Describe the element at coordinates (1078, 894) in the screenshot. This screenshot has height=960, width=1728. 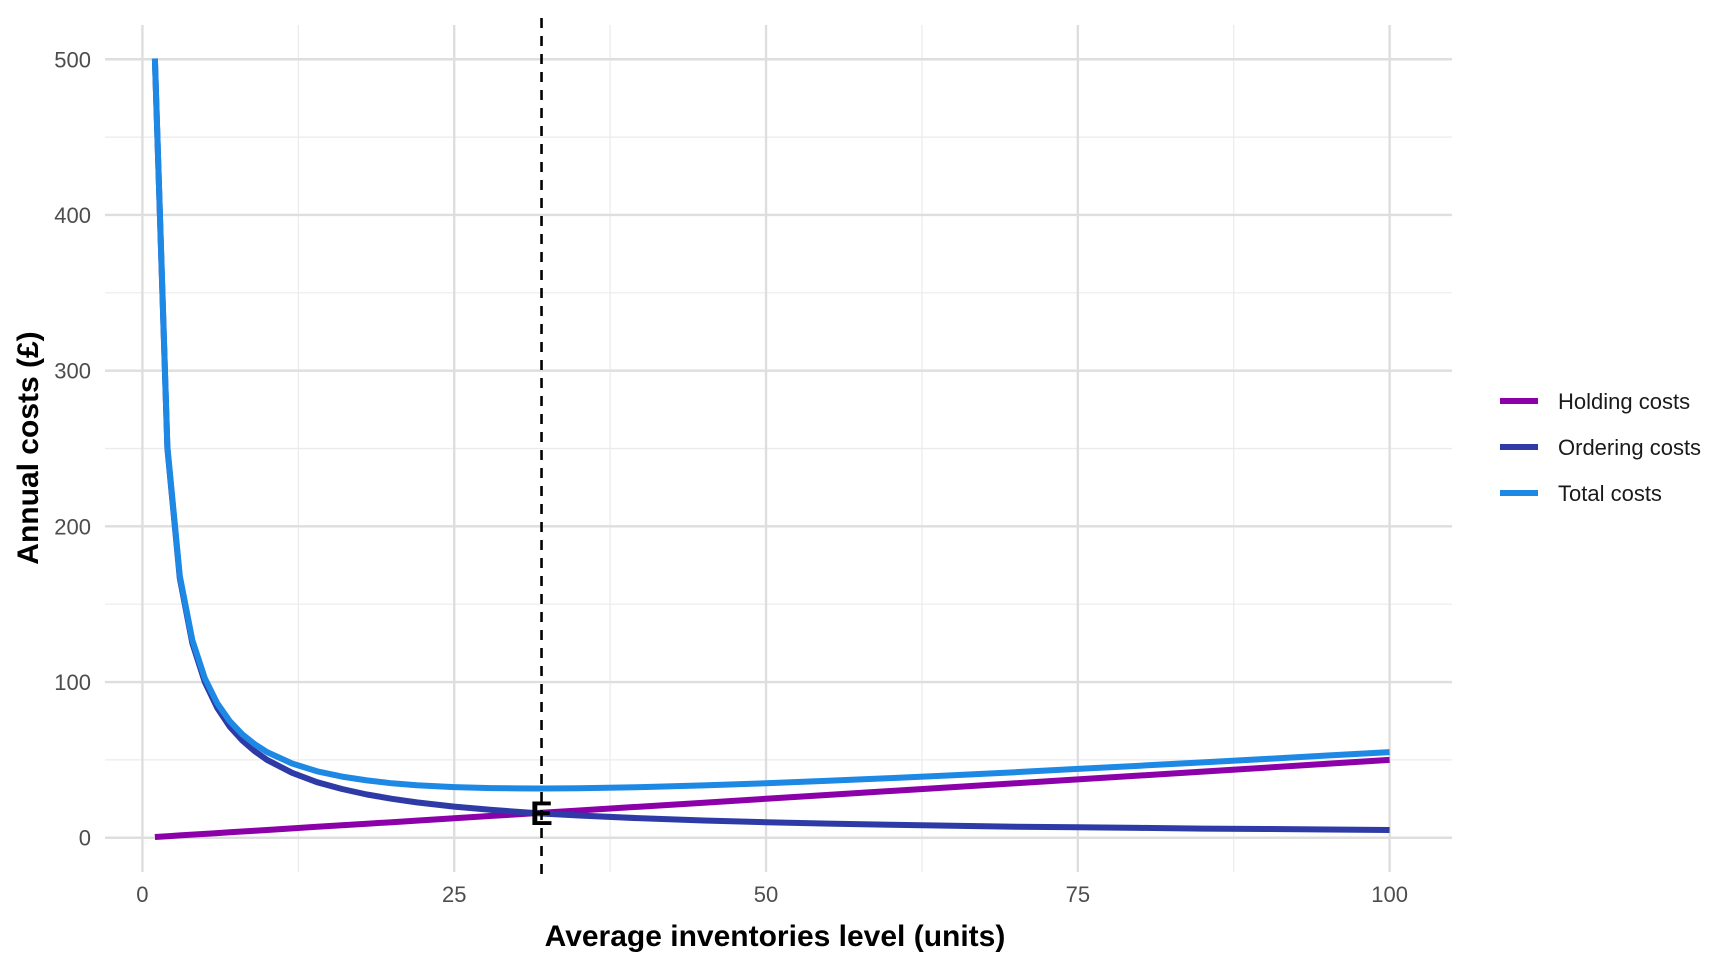
I see `x-tick-label: 75` at that location.